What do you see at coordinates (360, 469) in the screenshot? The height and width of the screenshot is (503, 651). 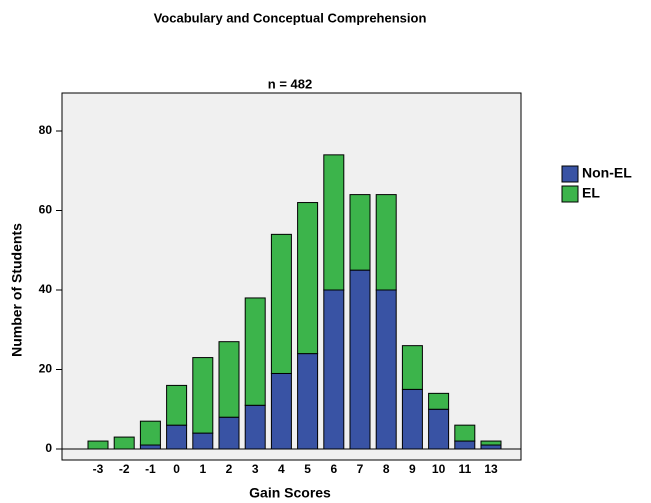 I see `x-tick-label: 7` at bounding box center [360, 469].